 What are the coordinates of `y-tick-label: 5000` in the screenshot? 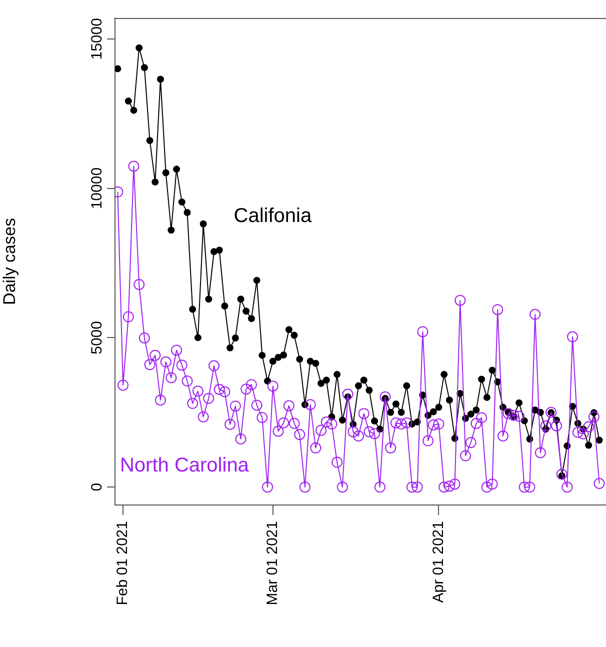 It's located at (97, 337).